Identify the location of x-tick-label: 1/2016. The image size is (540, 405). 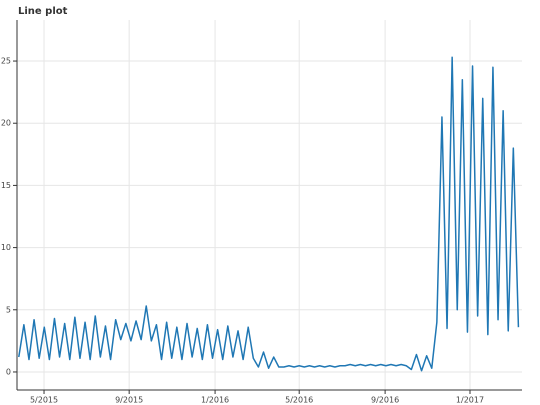
(215, 400).